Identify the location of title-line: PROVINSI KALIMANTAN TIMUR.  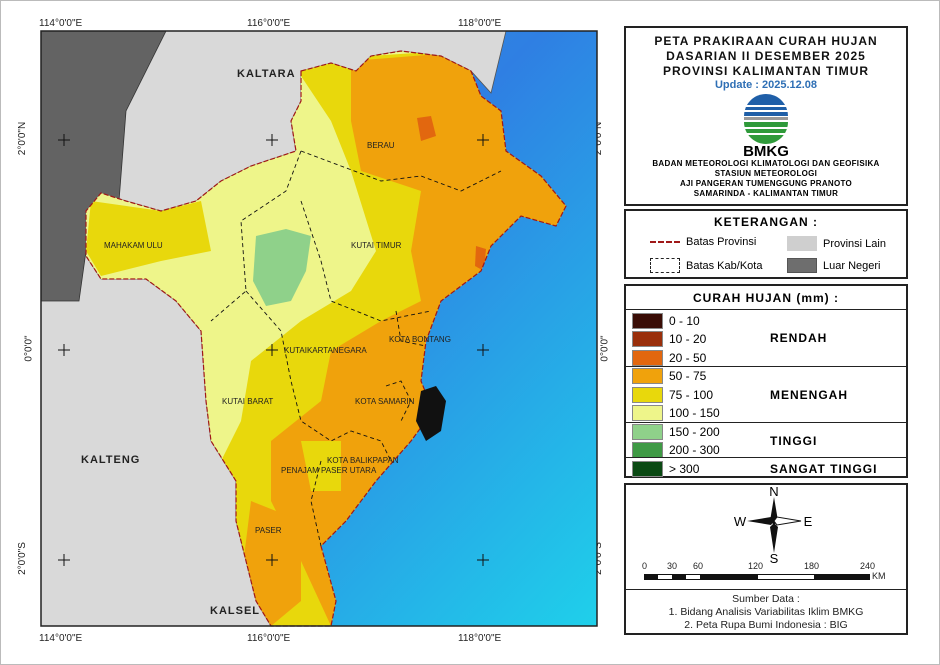
(766, 71).